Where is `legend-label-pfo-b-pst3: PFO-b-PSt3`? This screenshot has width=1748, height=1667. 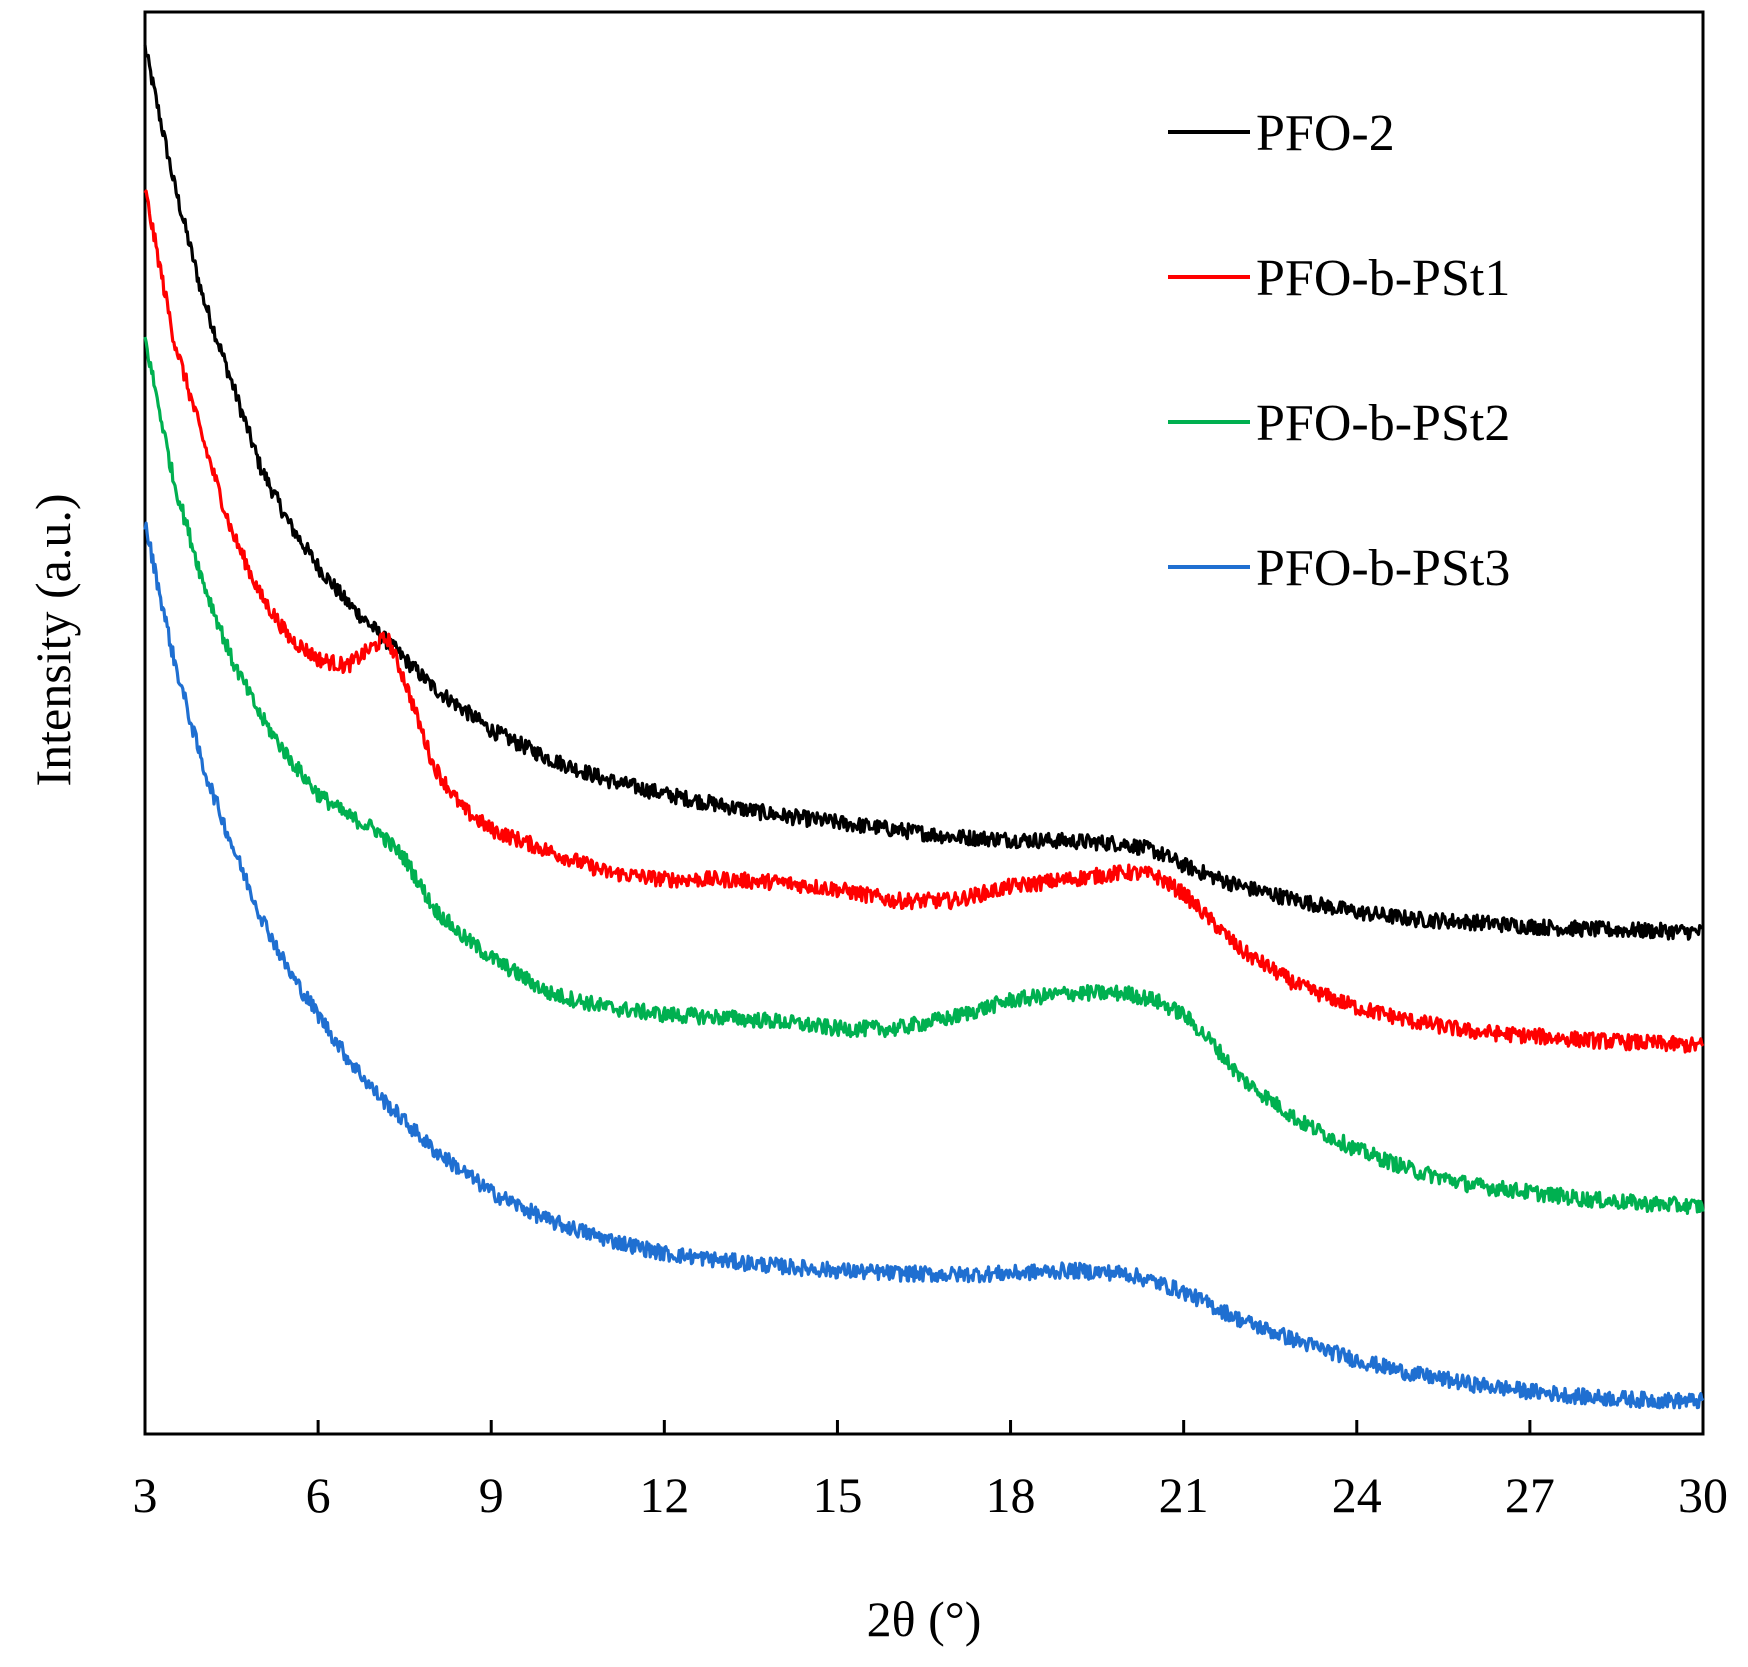 legend-label-pfo-b-pst3: PFO-b-PSt3 is located at coordinates (1383, 568).